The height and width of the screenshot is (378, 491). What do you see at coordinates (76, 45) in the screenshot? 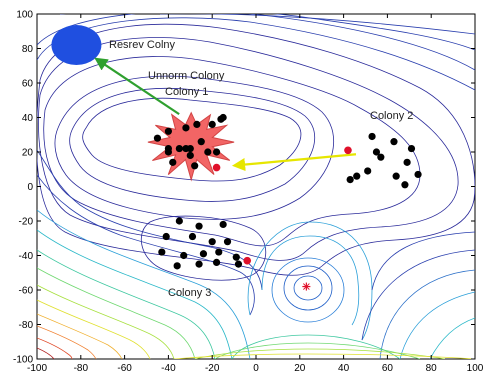
I see `reserve-colony-ellipse` at bounding box center [76, 45].